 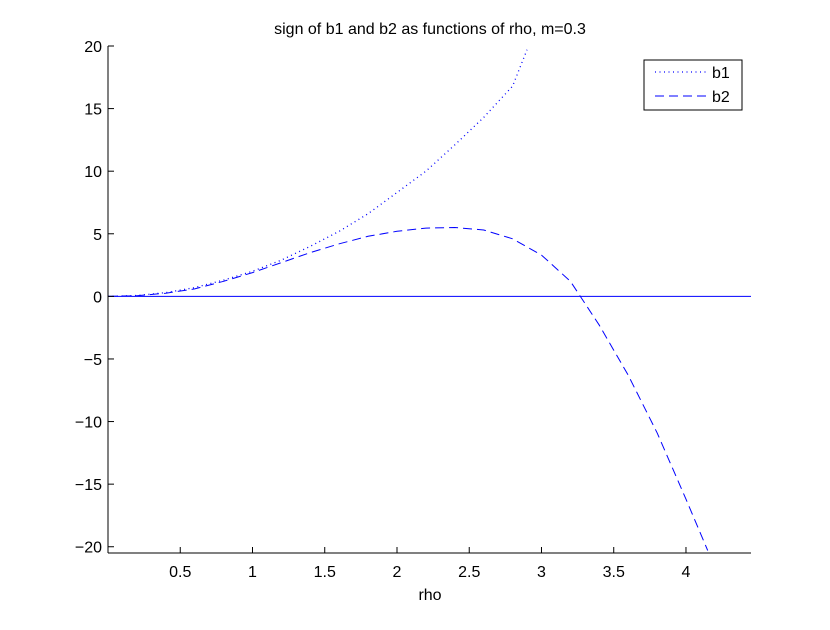 What do you see at coordinates (88, 485) in the screenshot?
I see `y-tick-label: −15` at bounding box center [88, 485].